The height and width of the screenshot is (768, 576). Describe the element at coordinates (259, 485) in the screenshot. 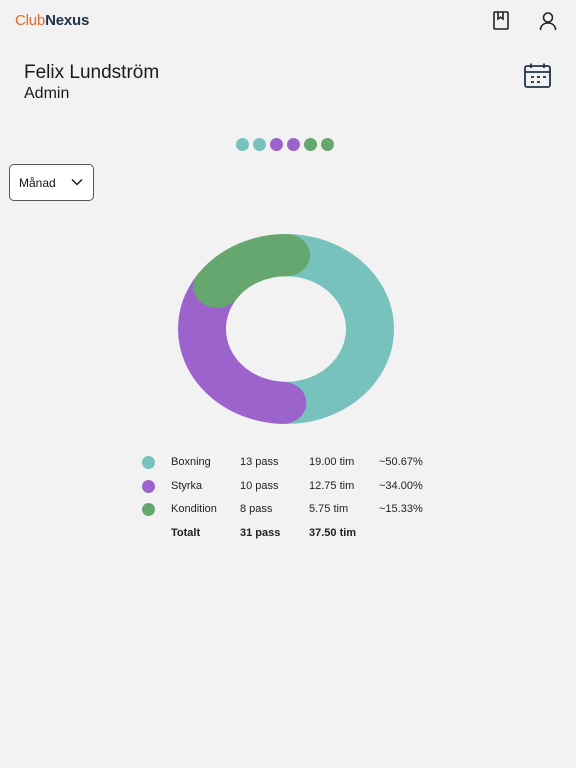

I see `legend-pass-count: 10 pass` at that location.